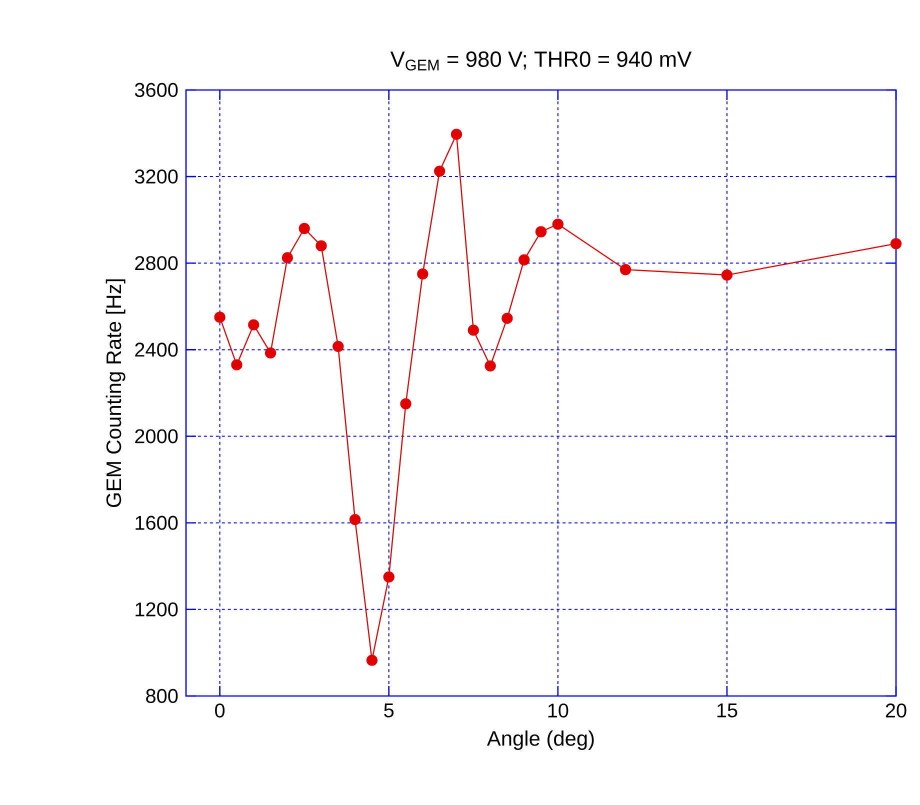 The width and height of the screenshot is (920, 805). I want to click on y-tick-label: 2400, so click(156, 349).